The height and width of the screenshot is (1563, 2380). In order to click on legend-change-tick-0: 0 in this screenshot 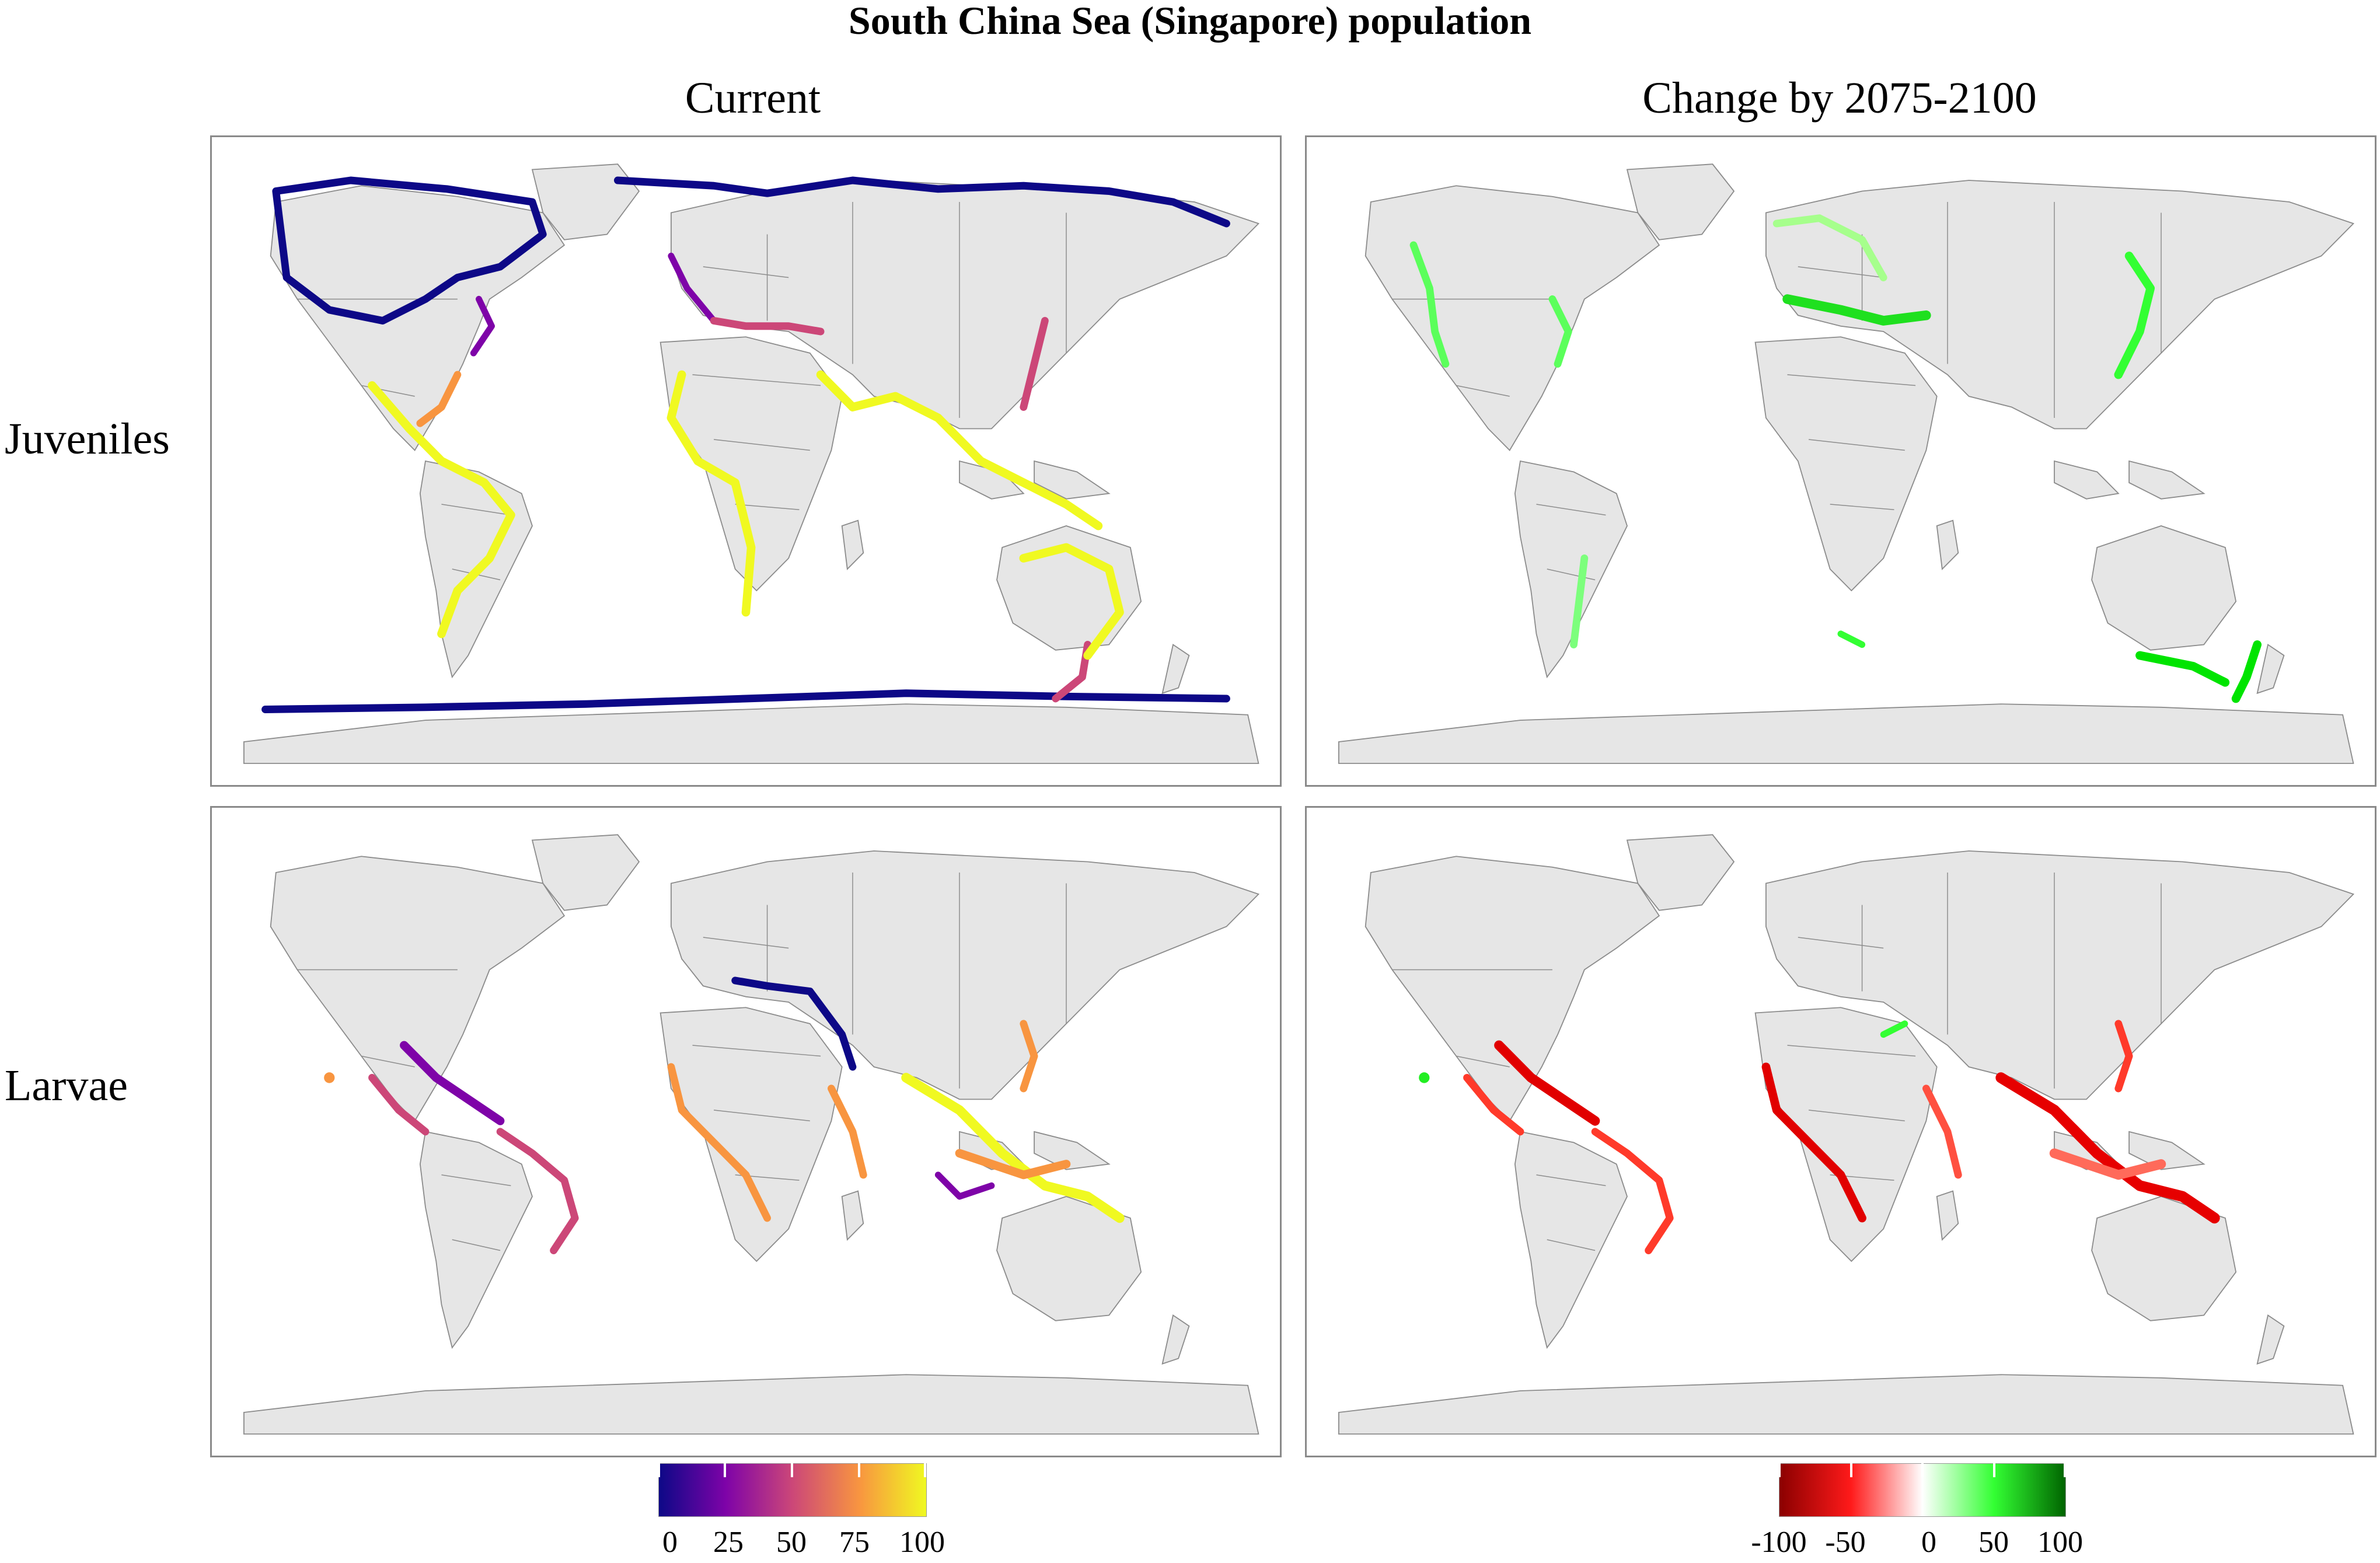, I will do `click(1928, 1542)`.